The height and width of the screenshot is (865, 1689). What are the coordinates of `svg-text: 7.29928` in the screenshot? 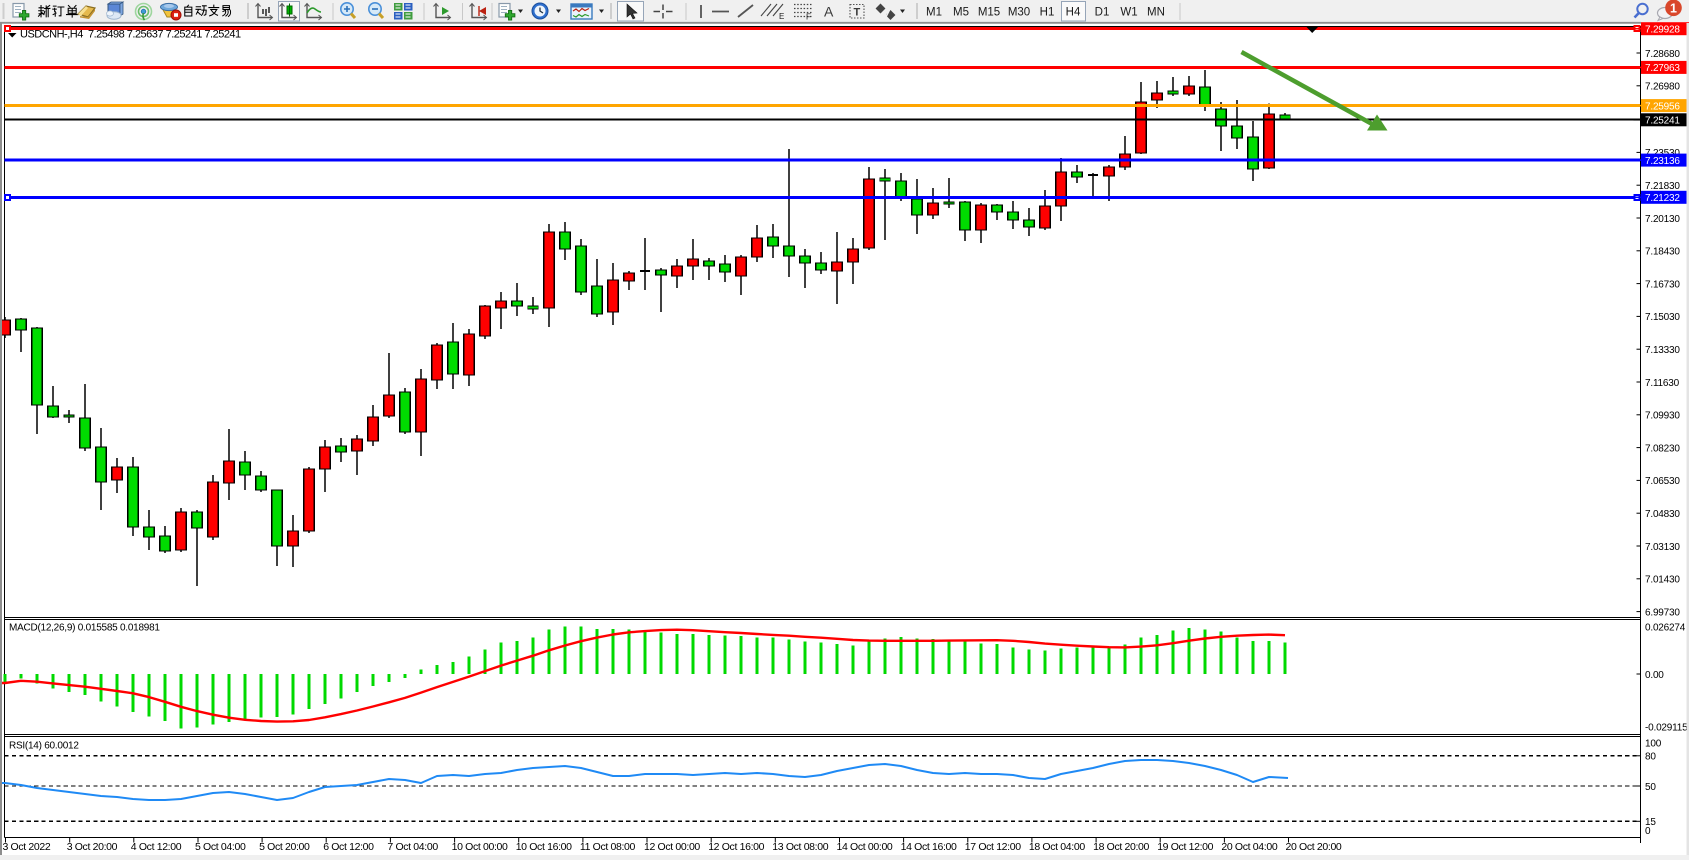 It's located at (1662, 30).